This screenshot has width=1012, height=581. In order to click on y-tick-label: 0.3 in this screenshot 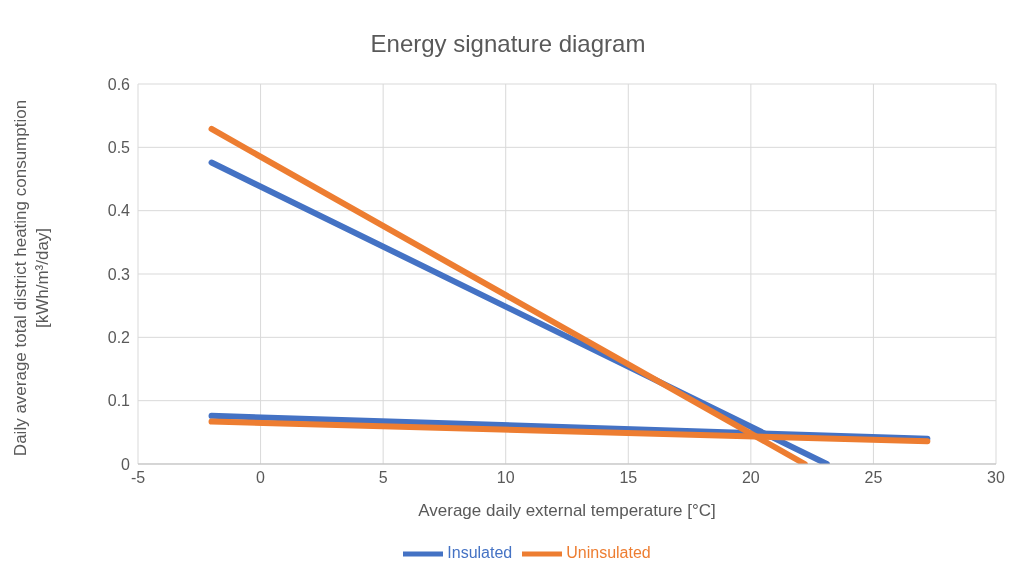, I will do `click(119, 274)`.